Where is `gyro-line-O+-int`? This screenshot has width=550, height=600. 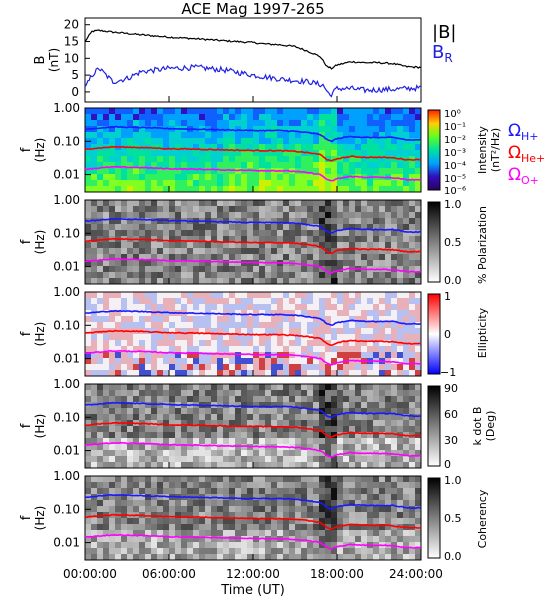
gyro-line-O+-int is located at coordinates (253, 173).